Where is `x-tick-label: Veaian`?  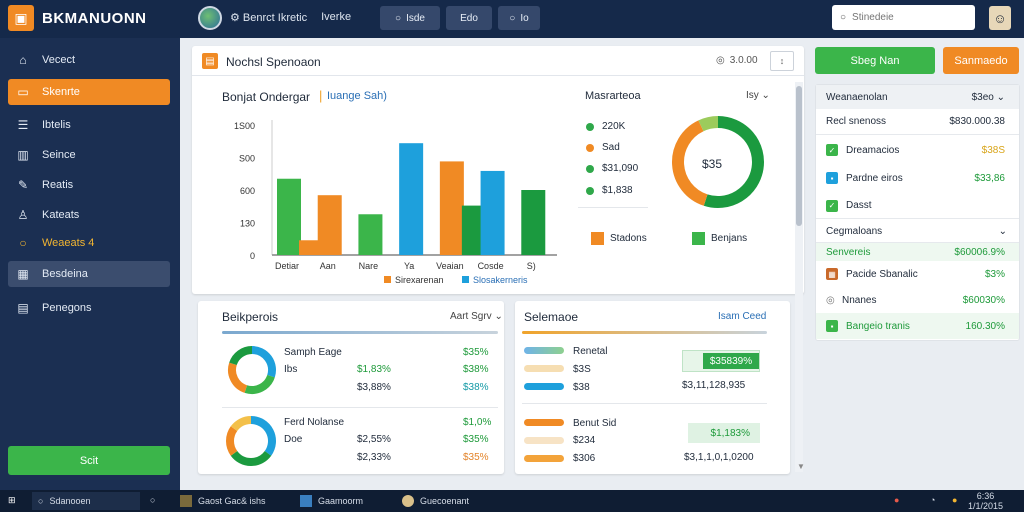
x-tick-label: Veaian is located at coordinates (450, 266).